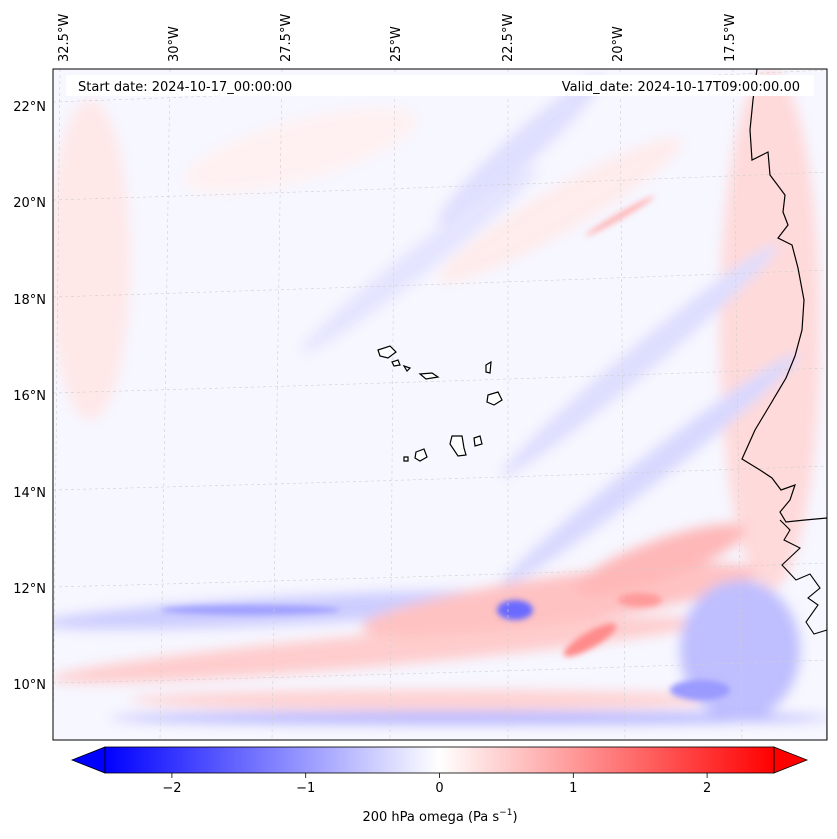 This screenshot has height=839, width=837. What do you see at coordinates (505, 813) in the screenshot?
I see `colorbar-label-exponent: −1` at bounding box center [505, 813].